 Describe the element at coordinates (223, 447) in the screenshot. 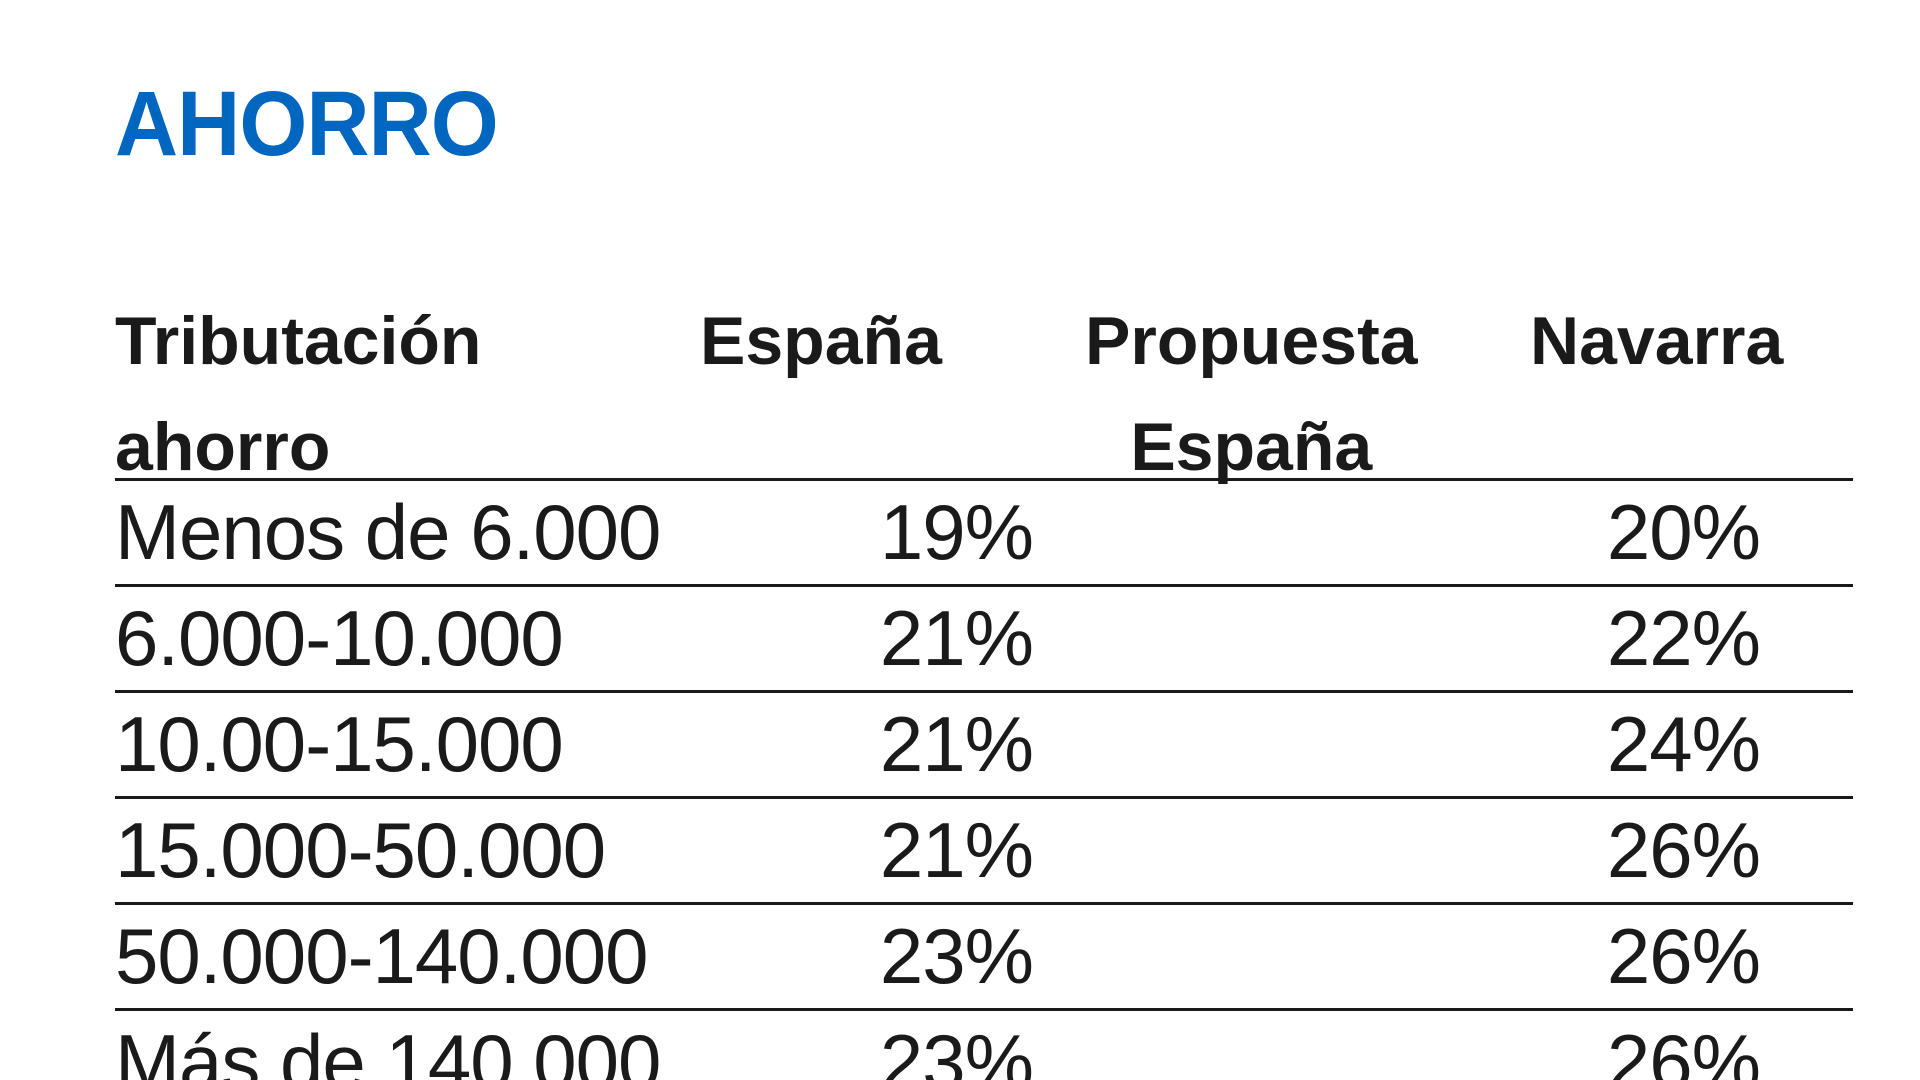

I see `header-tributacion-line2: ahorro` at that location.